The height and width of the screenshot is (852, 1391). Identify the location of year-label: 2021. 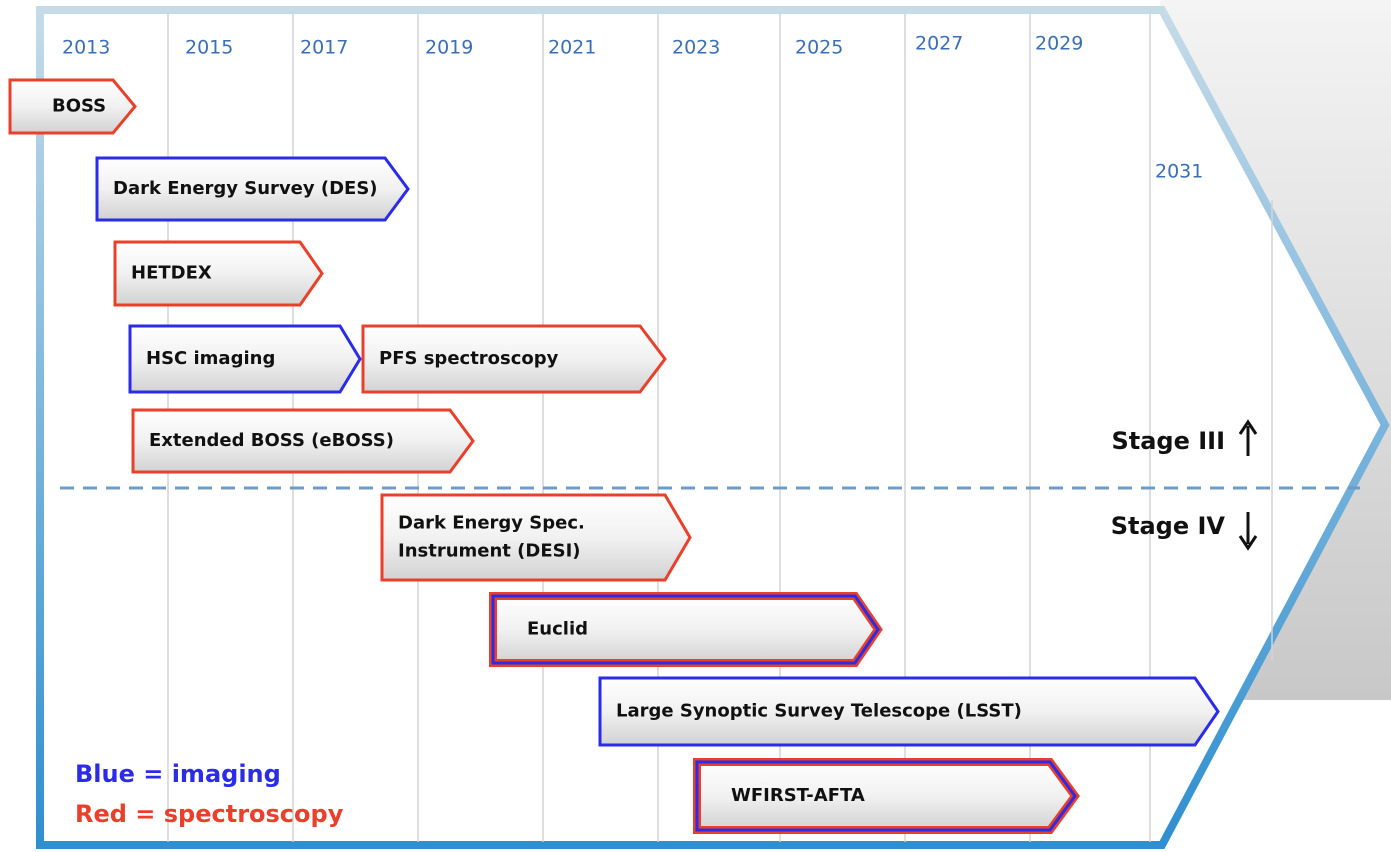
(572, 48).